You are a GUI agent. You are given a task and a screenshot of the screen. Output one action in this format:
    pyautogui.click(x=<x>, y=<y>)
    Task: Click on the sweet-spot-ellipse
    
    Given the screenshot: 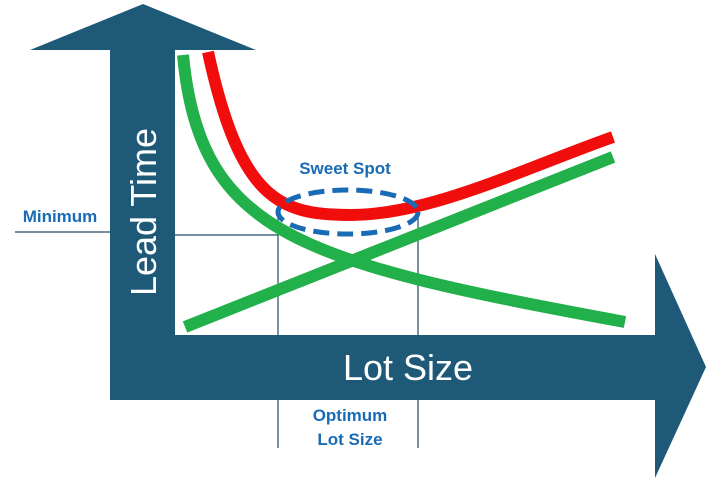 What is the action you would take?
    pyautogui.click(x=348, y=212)
    